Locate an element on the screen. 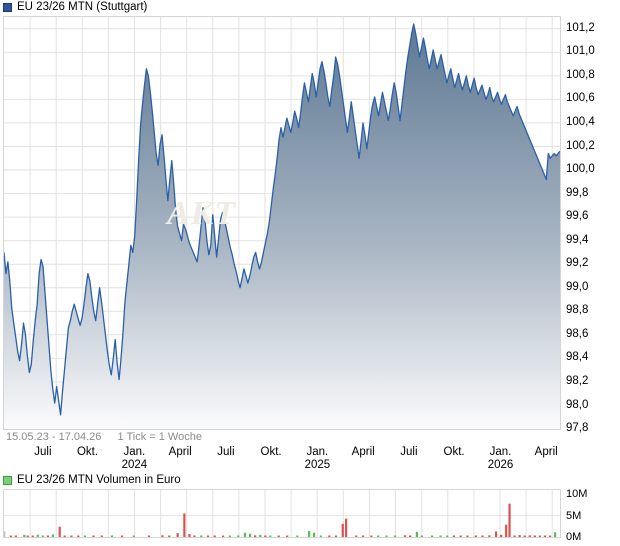 The image size is (620, 546). price-y-tick: 98,0 is located at coordinates (577, 404).